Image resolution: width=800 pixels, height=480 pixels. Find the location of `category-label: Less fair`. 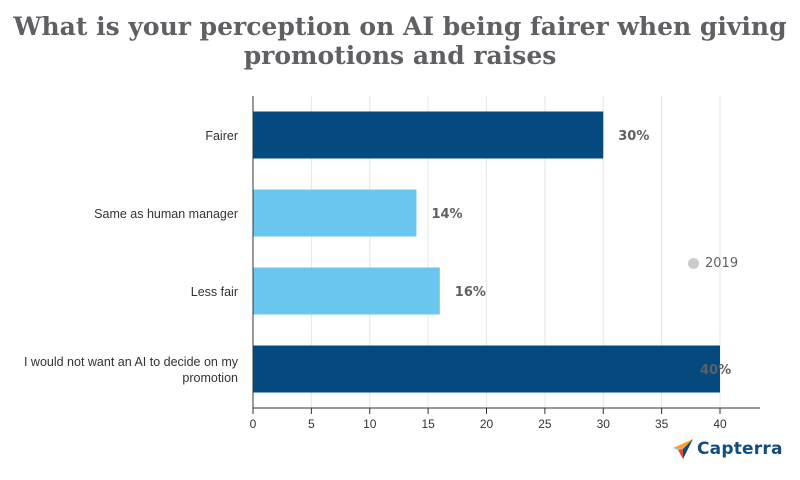

category-label: Less fair is located at coordinates (214, 292).